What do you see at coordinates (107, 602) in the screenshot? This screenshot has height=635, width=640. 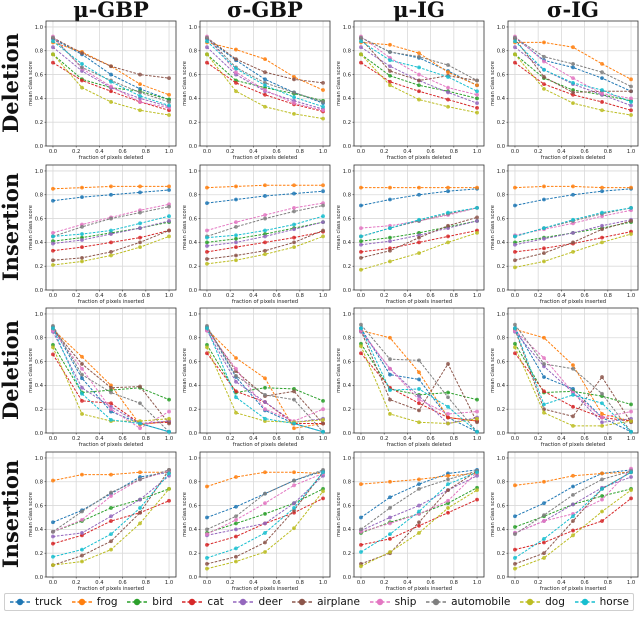 I see `legend-label: frog` at bounding box center [107, 602].